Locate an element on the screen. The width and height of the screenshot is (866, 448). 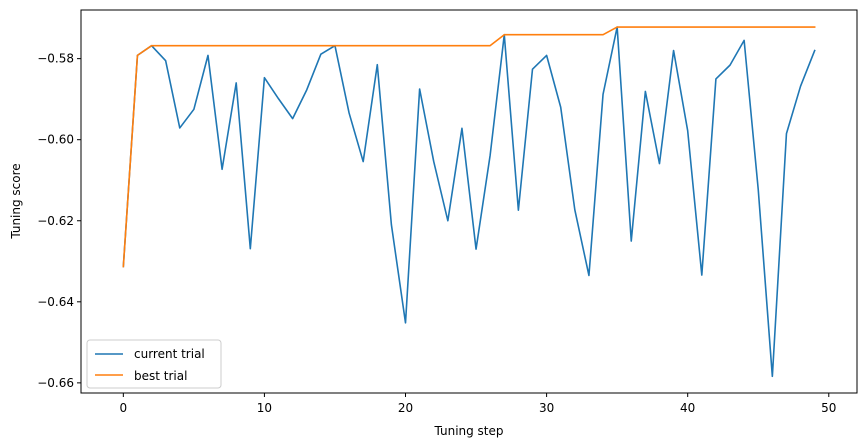
x-tick-label: 10 is located at coordinates (264, 408).